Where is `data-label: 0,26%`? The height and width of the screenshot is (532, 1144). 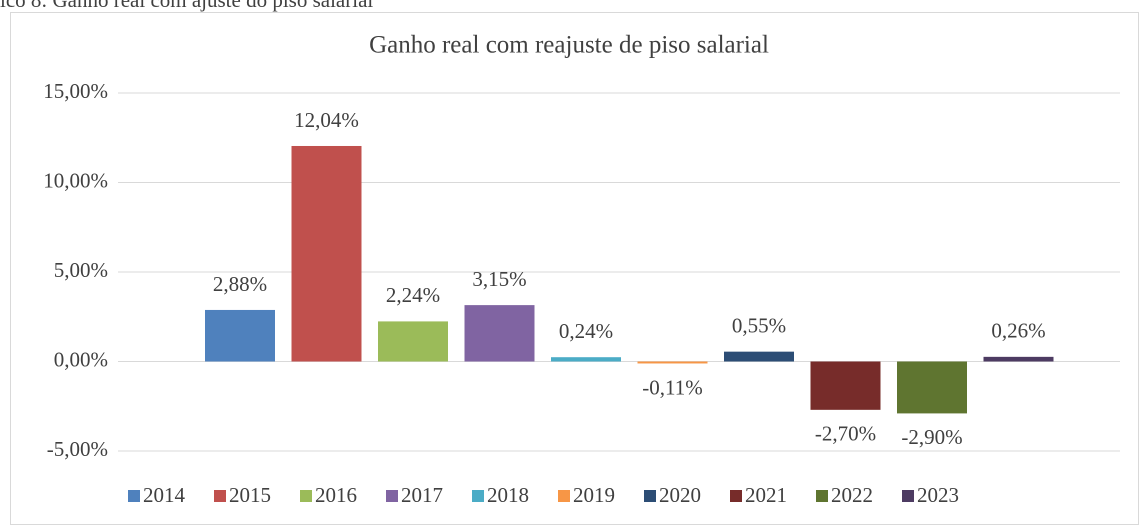
data-label: 0,26% is located at coordinates (1018, 331).